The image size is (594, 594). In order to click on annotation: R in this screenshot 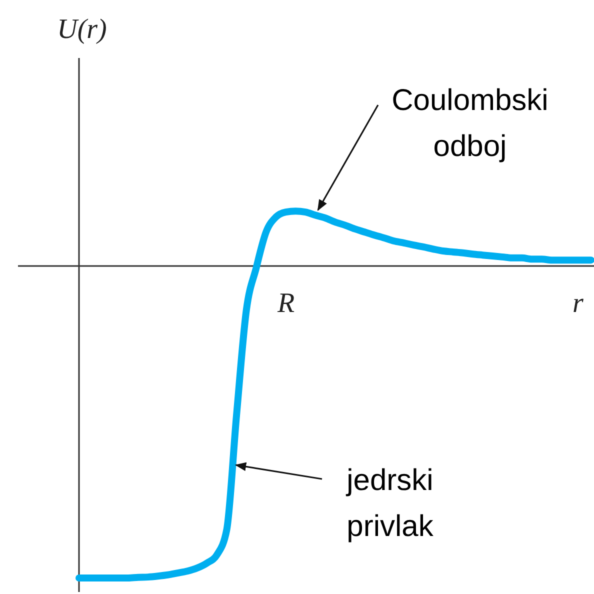, I will do `click(285, 303)`.